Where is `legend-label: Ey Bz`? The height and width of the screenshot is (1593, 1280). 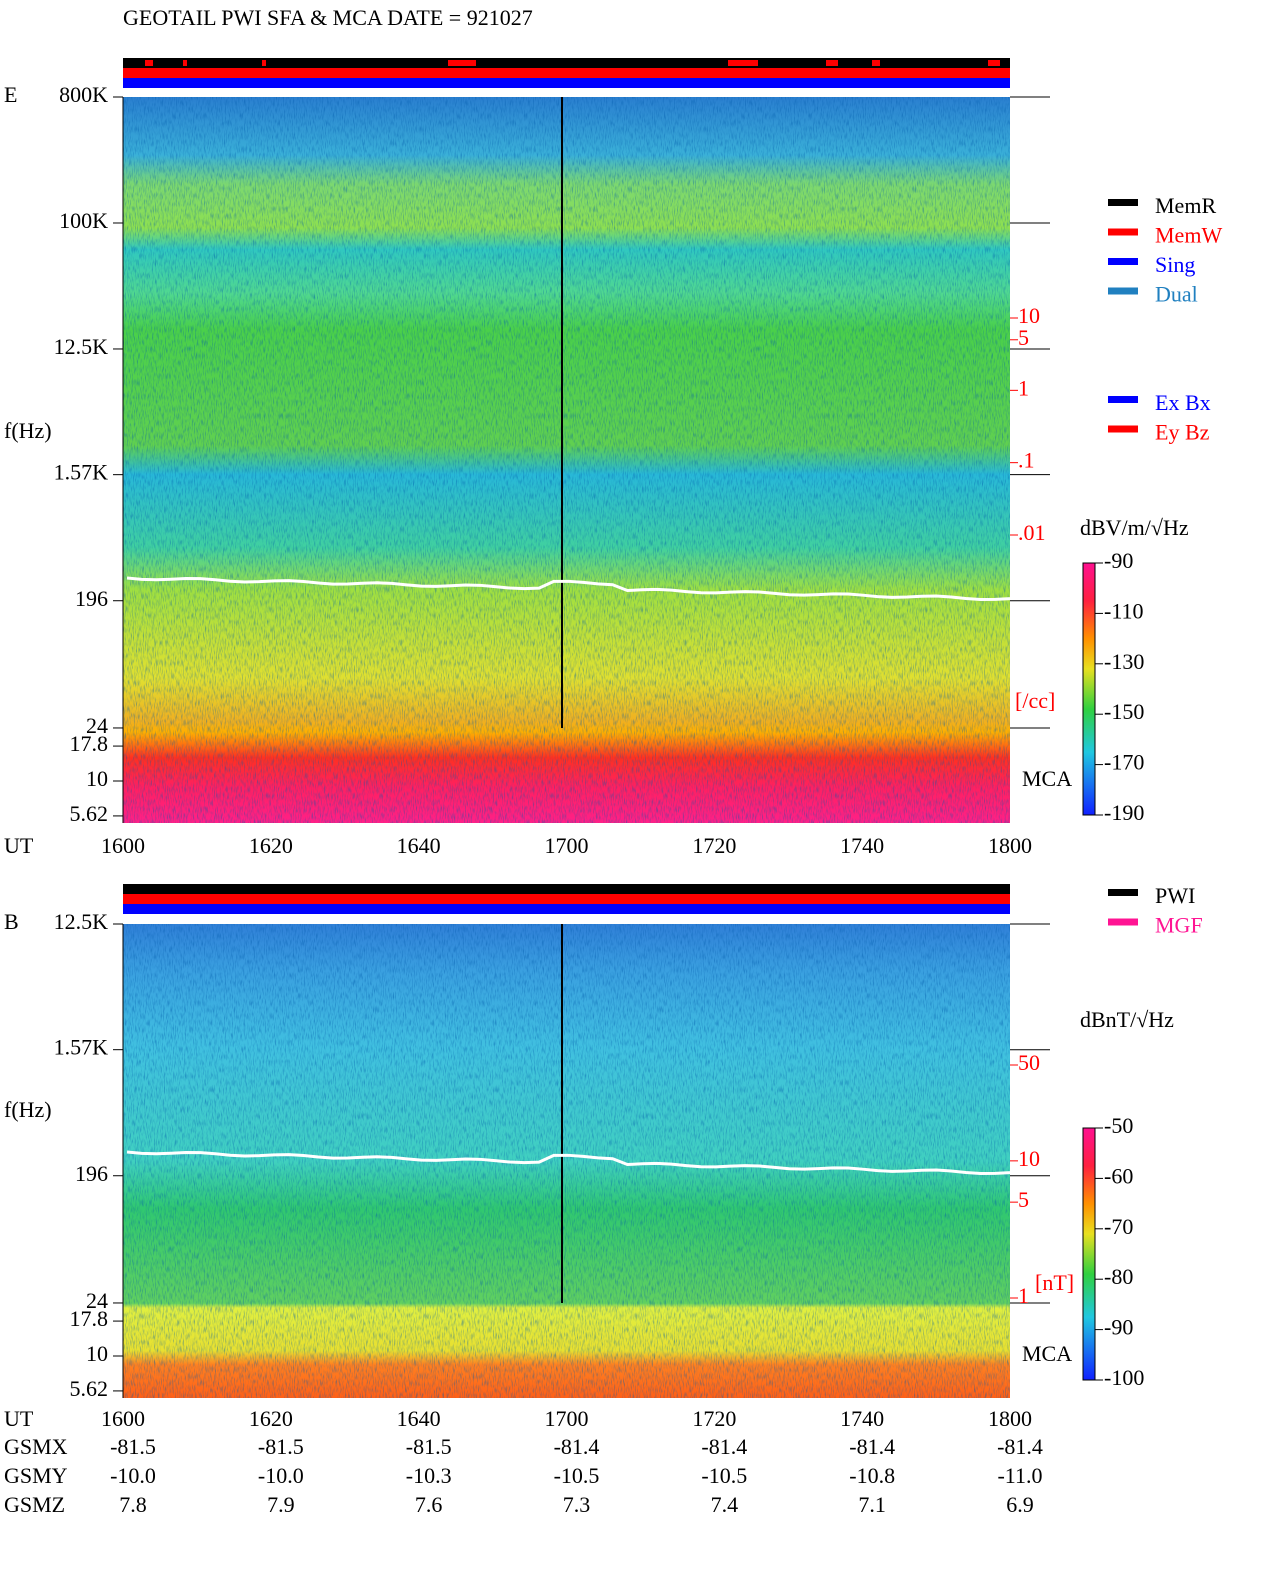
legend-label: Ey Bz is located at coordinates (1182, 432).